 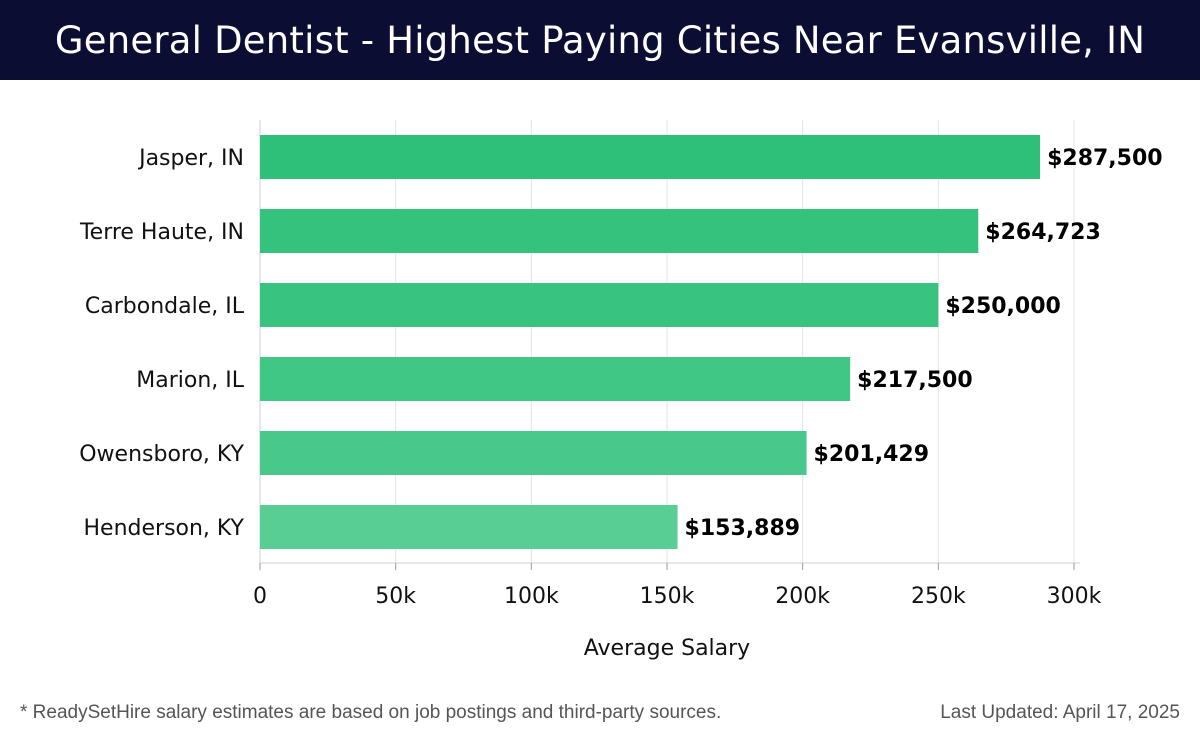 I want to click on data-label: $287,500, so click(x=1105, y=158).